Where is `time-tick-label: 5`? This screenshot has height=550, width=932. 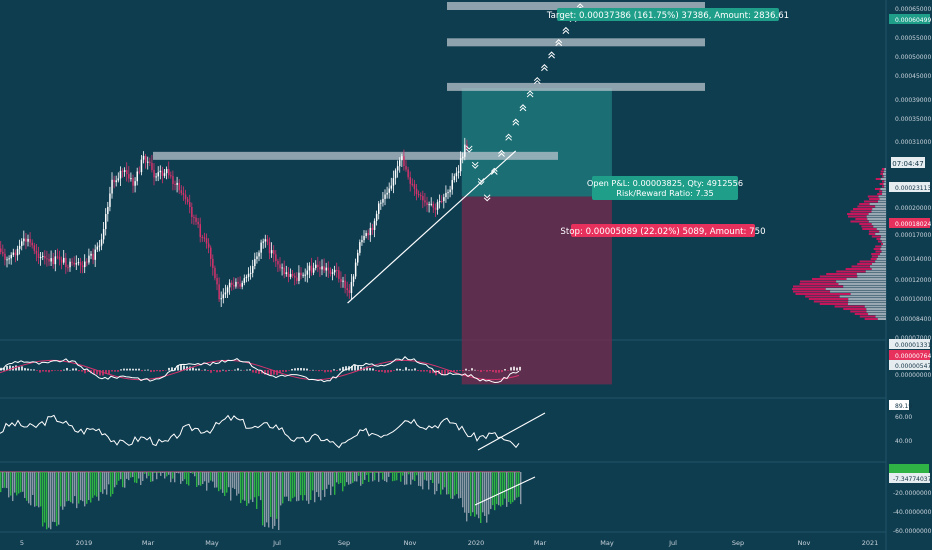
time-tick-label: 5 is located at coordinates (22, 543).